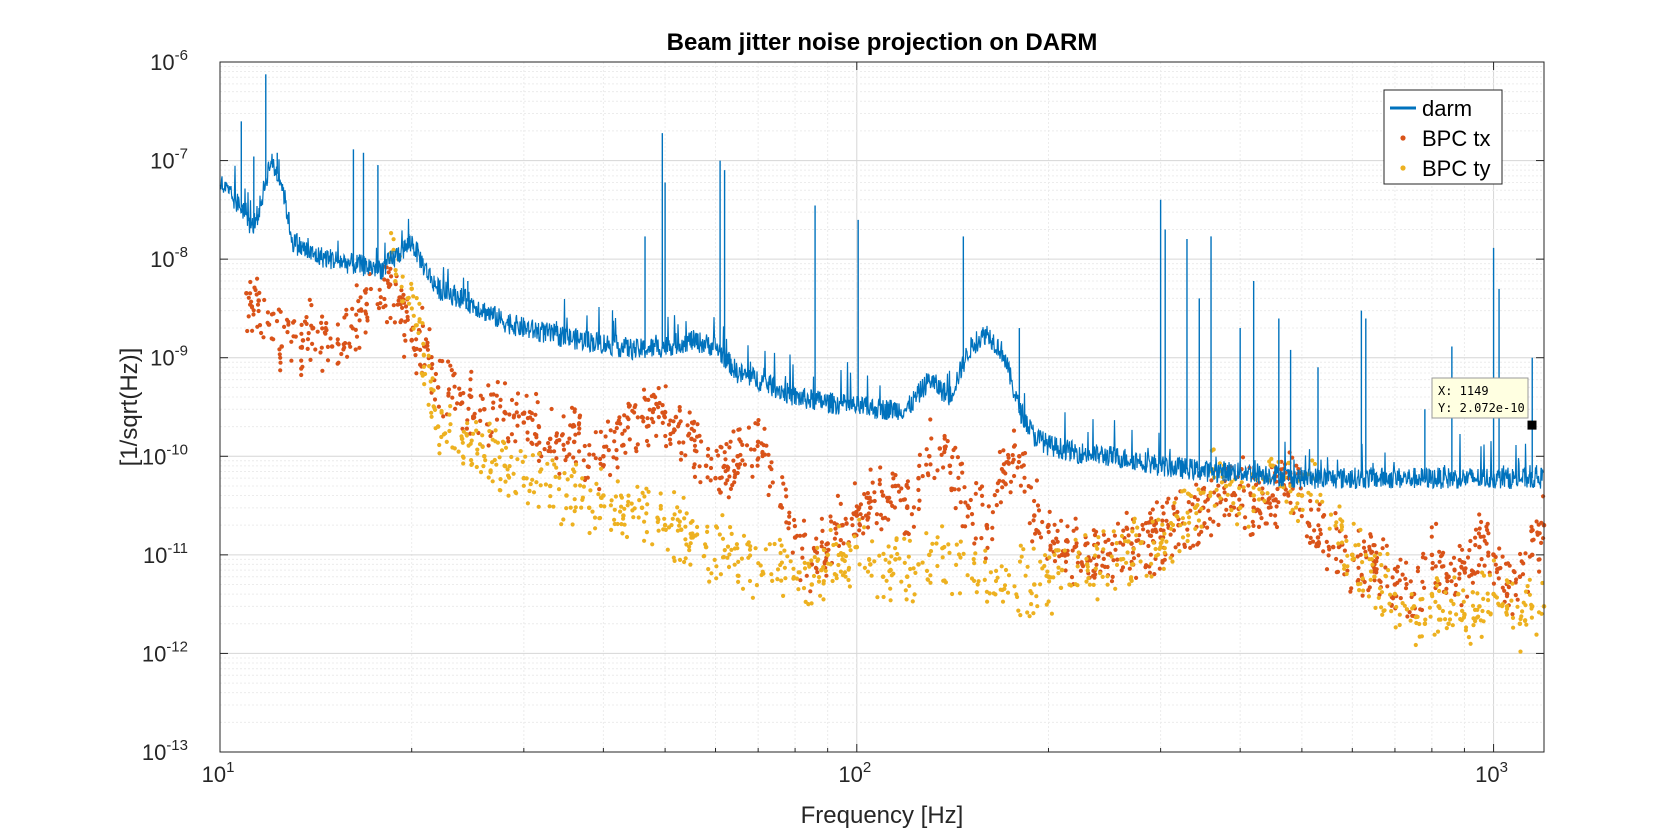  What do you see at coordinates (1484, 403) in the screenshot?
I see `datatip: X: 1149 Y: 2.072e-10` at bounding box center [1484, 403].